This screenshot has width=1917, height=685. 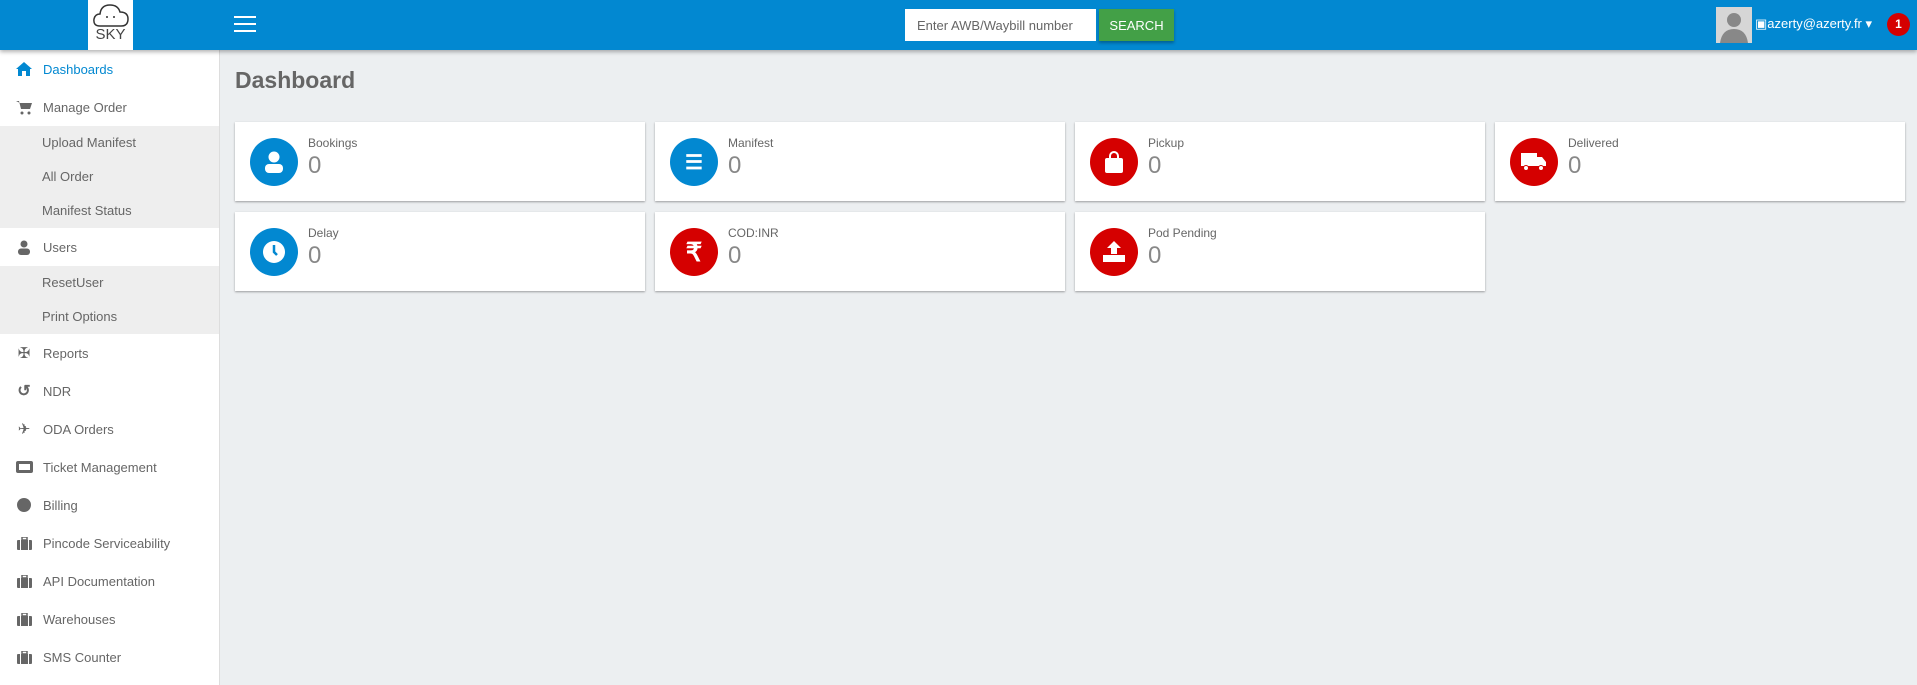 I want to click on cloud-icon, so click(x=110, y=15).